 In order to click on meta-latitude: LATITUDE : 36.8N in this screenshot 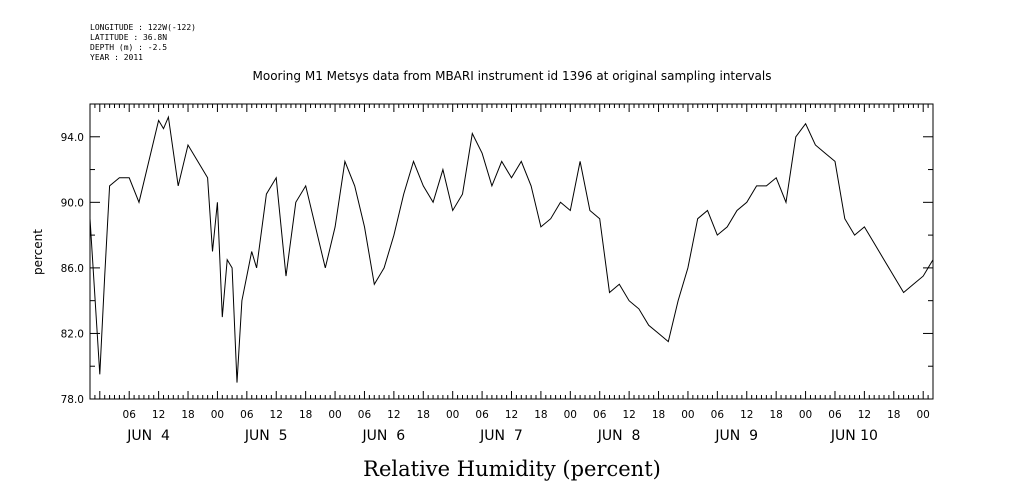, I will do `click(128, 37)`.